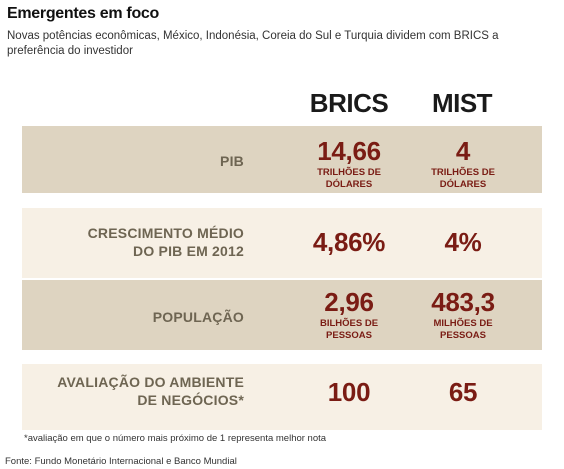 This screenshot has height=469, width=564. What do you see at coordinates (463, 242) in the screenshot?
I see `mist-value: 4%` at bounding box center [463, 242].